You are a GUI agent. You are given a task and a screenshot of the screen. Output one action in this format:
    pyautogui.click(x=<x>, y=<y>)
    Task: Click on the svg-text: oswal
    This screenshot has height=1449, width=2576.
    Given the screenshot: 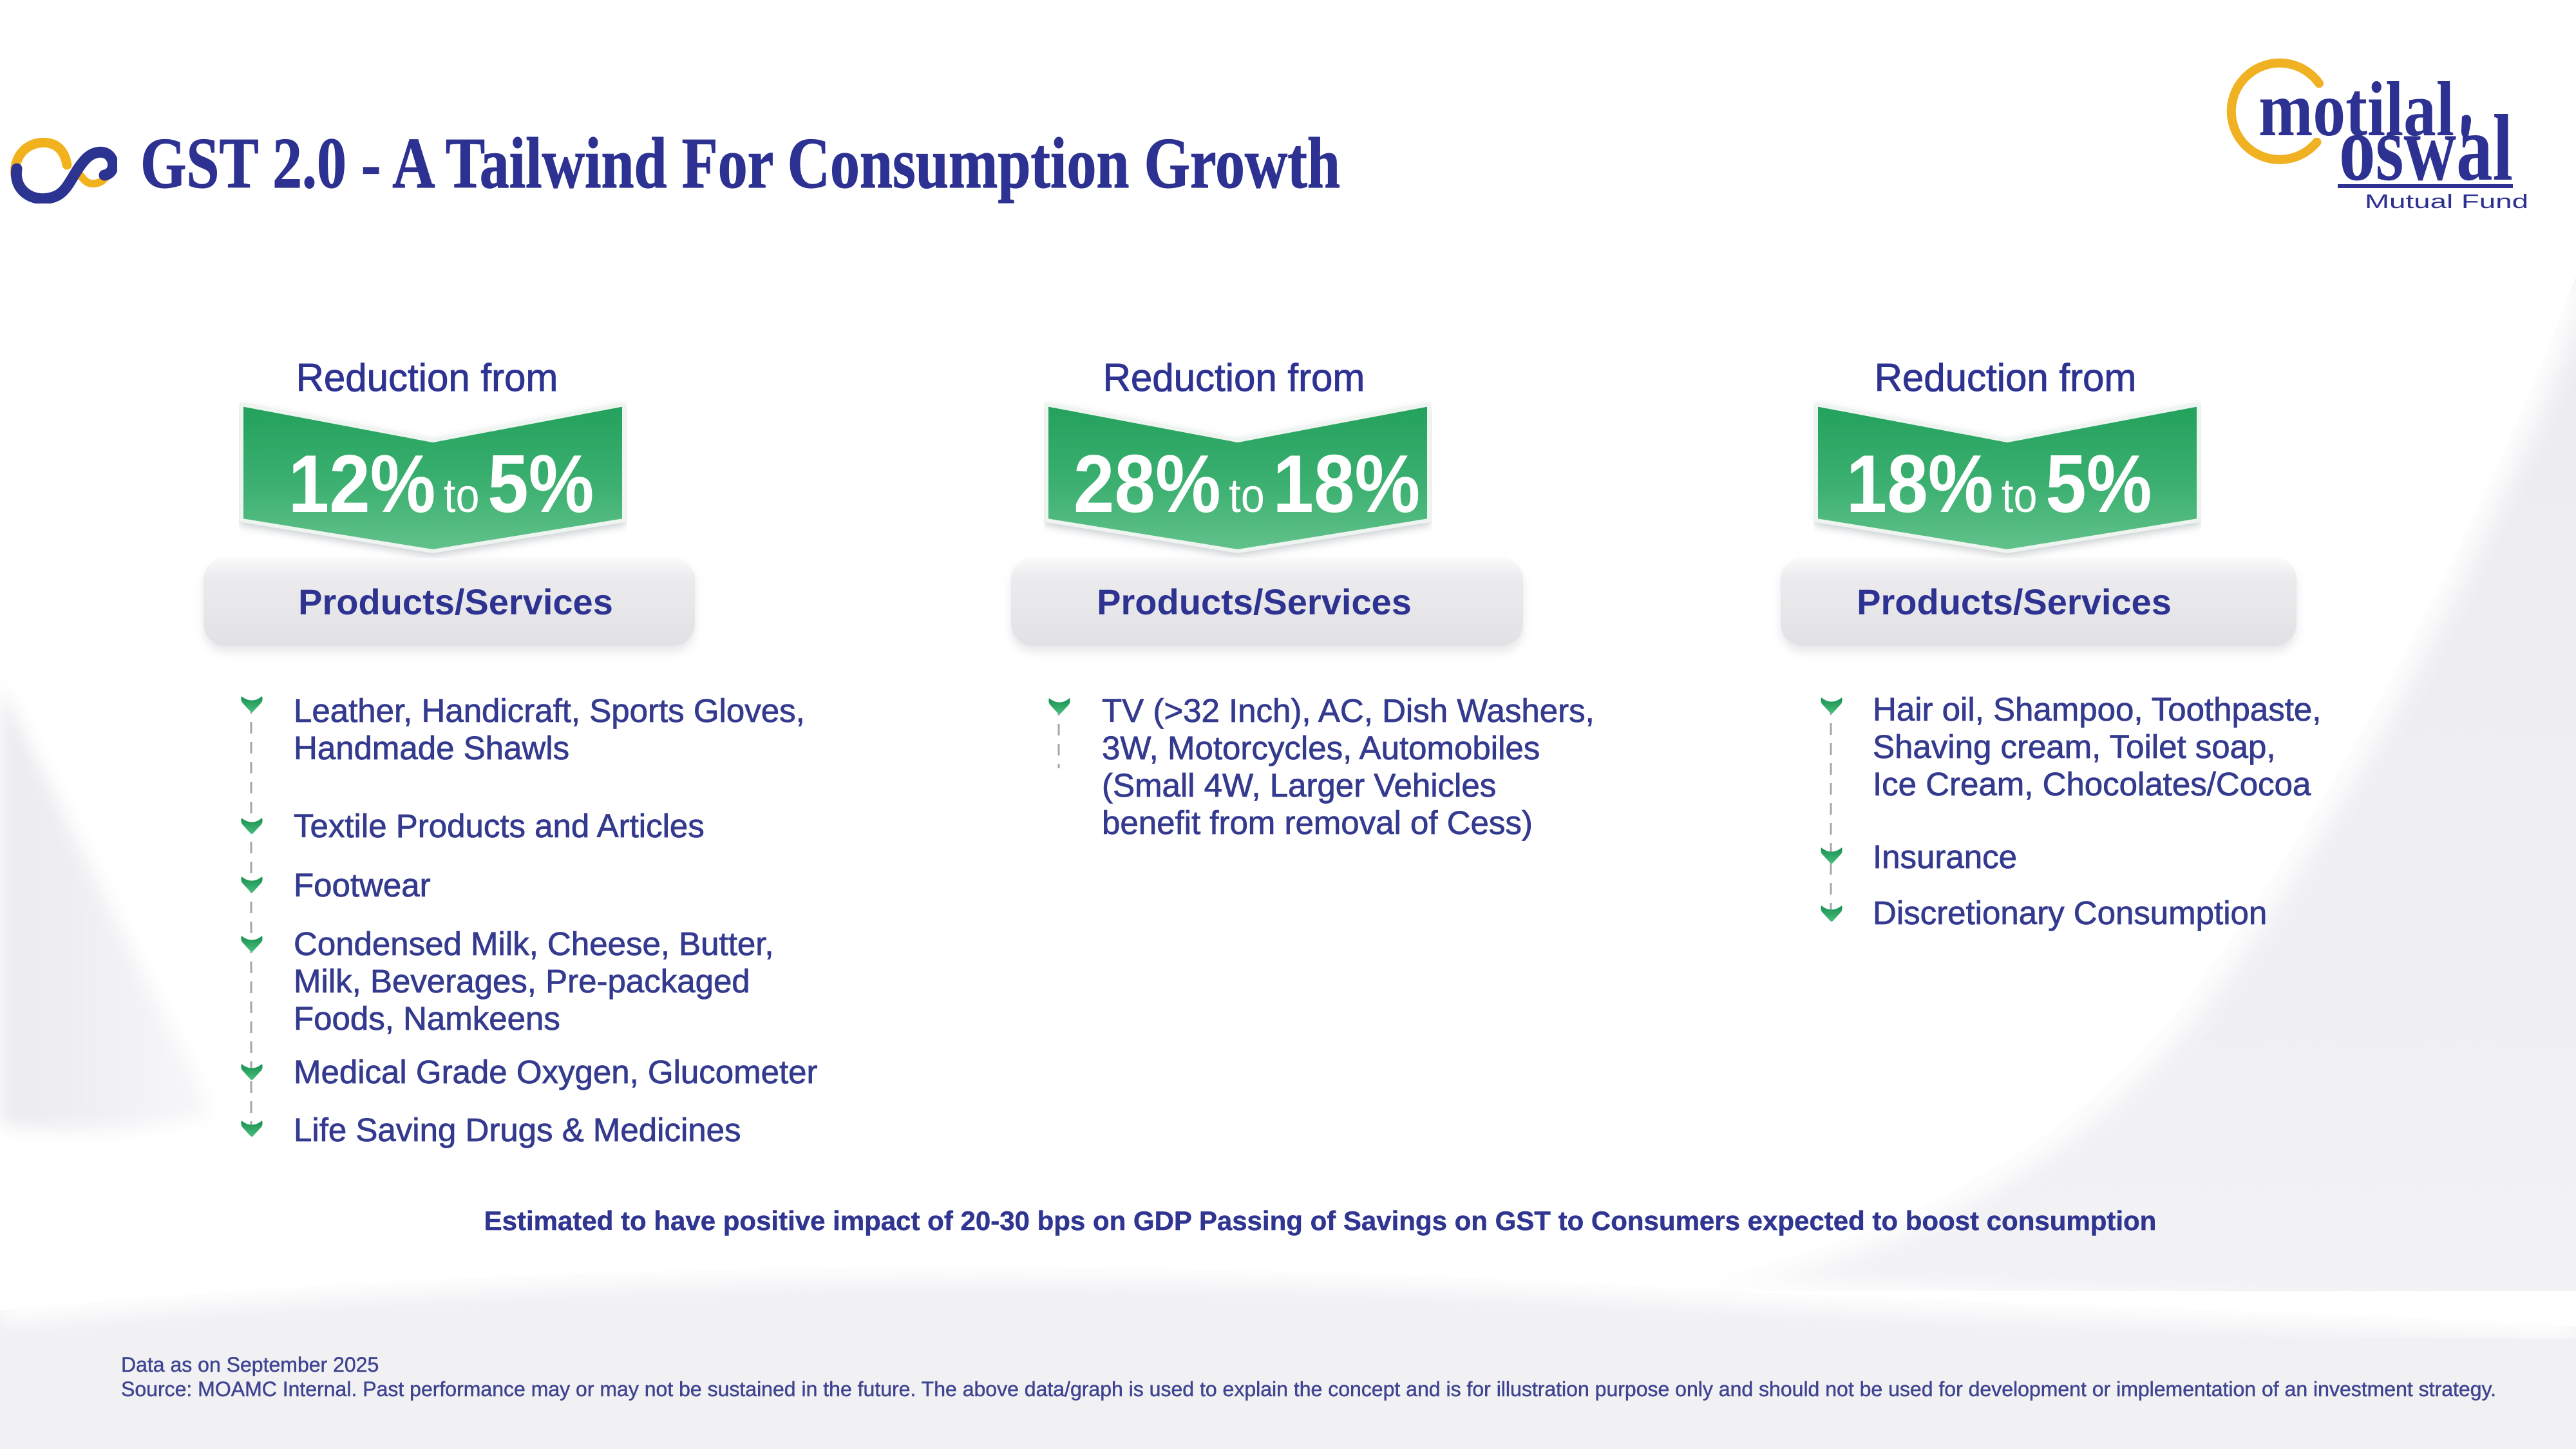 What is the action you would take?
    pyautogui.click(x=2426, y=147)
    